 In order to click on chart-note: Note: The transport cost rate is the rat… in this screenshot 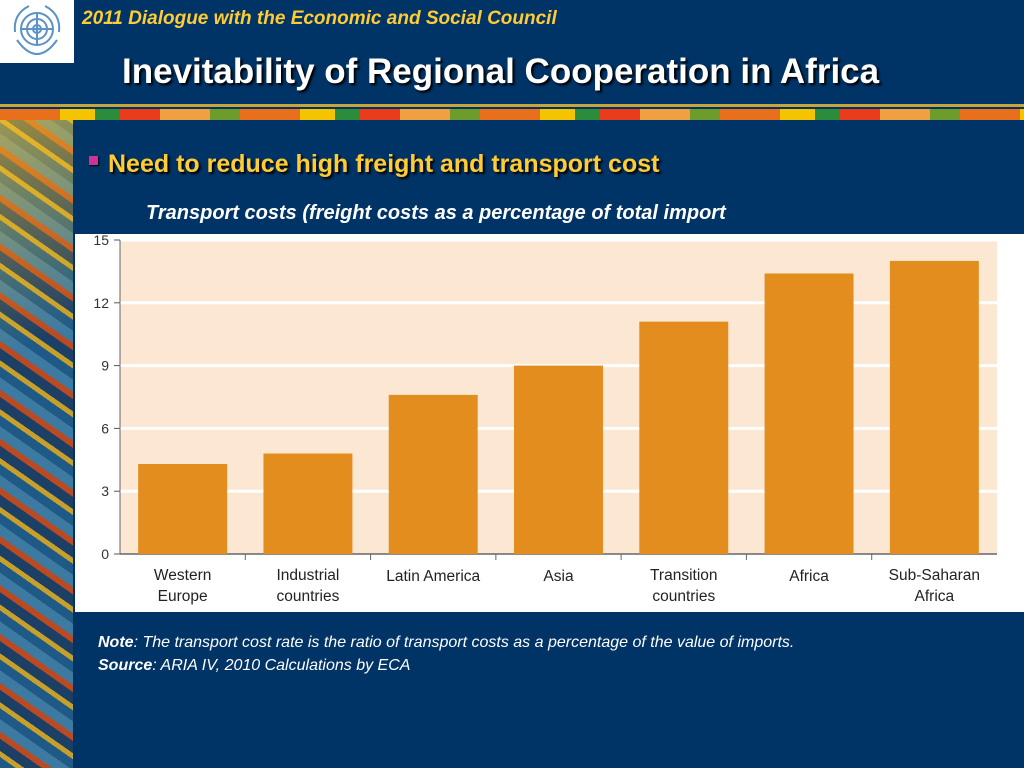, I will do `click(446, 654)`.